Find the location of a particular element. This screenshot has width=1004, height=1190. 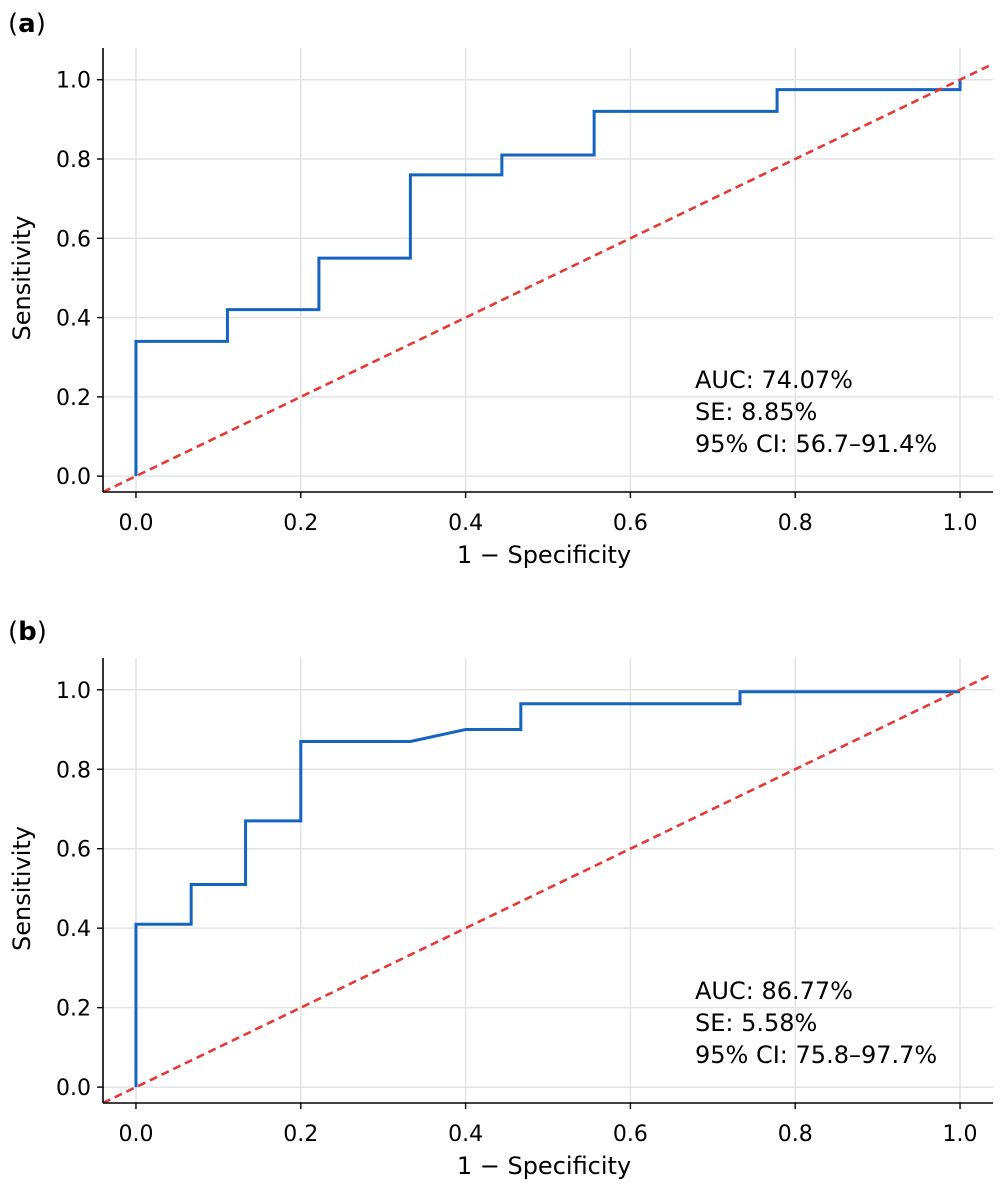

auc-annotation: AUC: 86.77% is located at coordinates (774, 991).